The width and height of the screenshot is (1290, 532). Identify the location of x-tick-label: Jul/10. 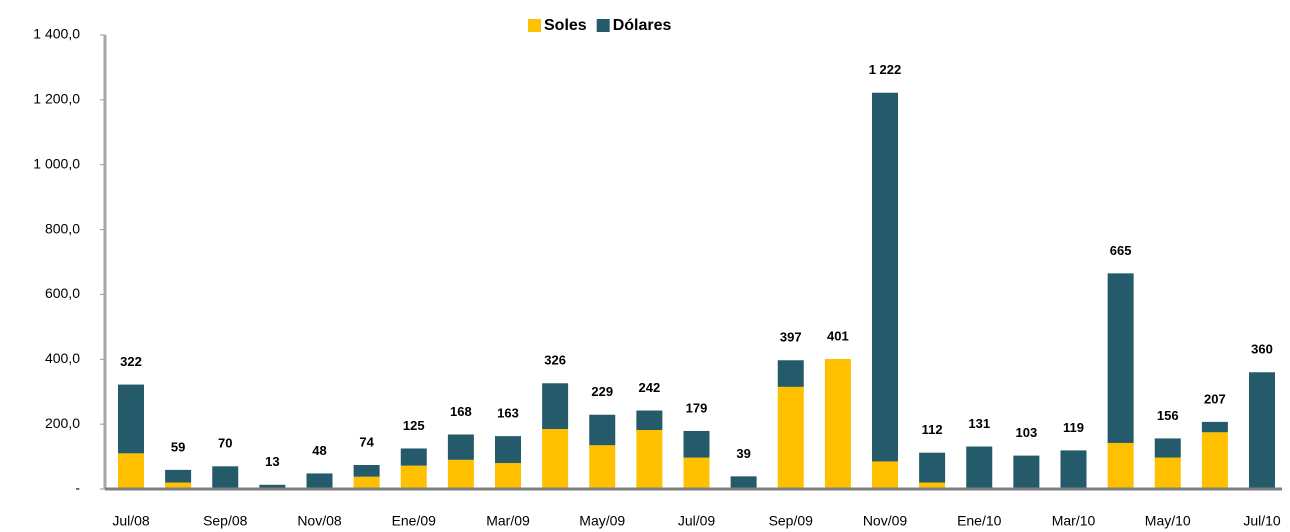
(1262, 521).